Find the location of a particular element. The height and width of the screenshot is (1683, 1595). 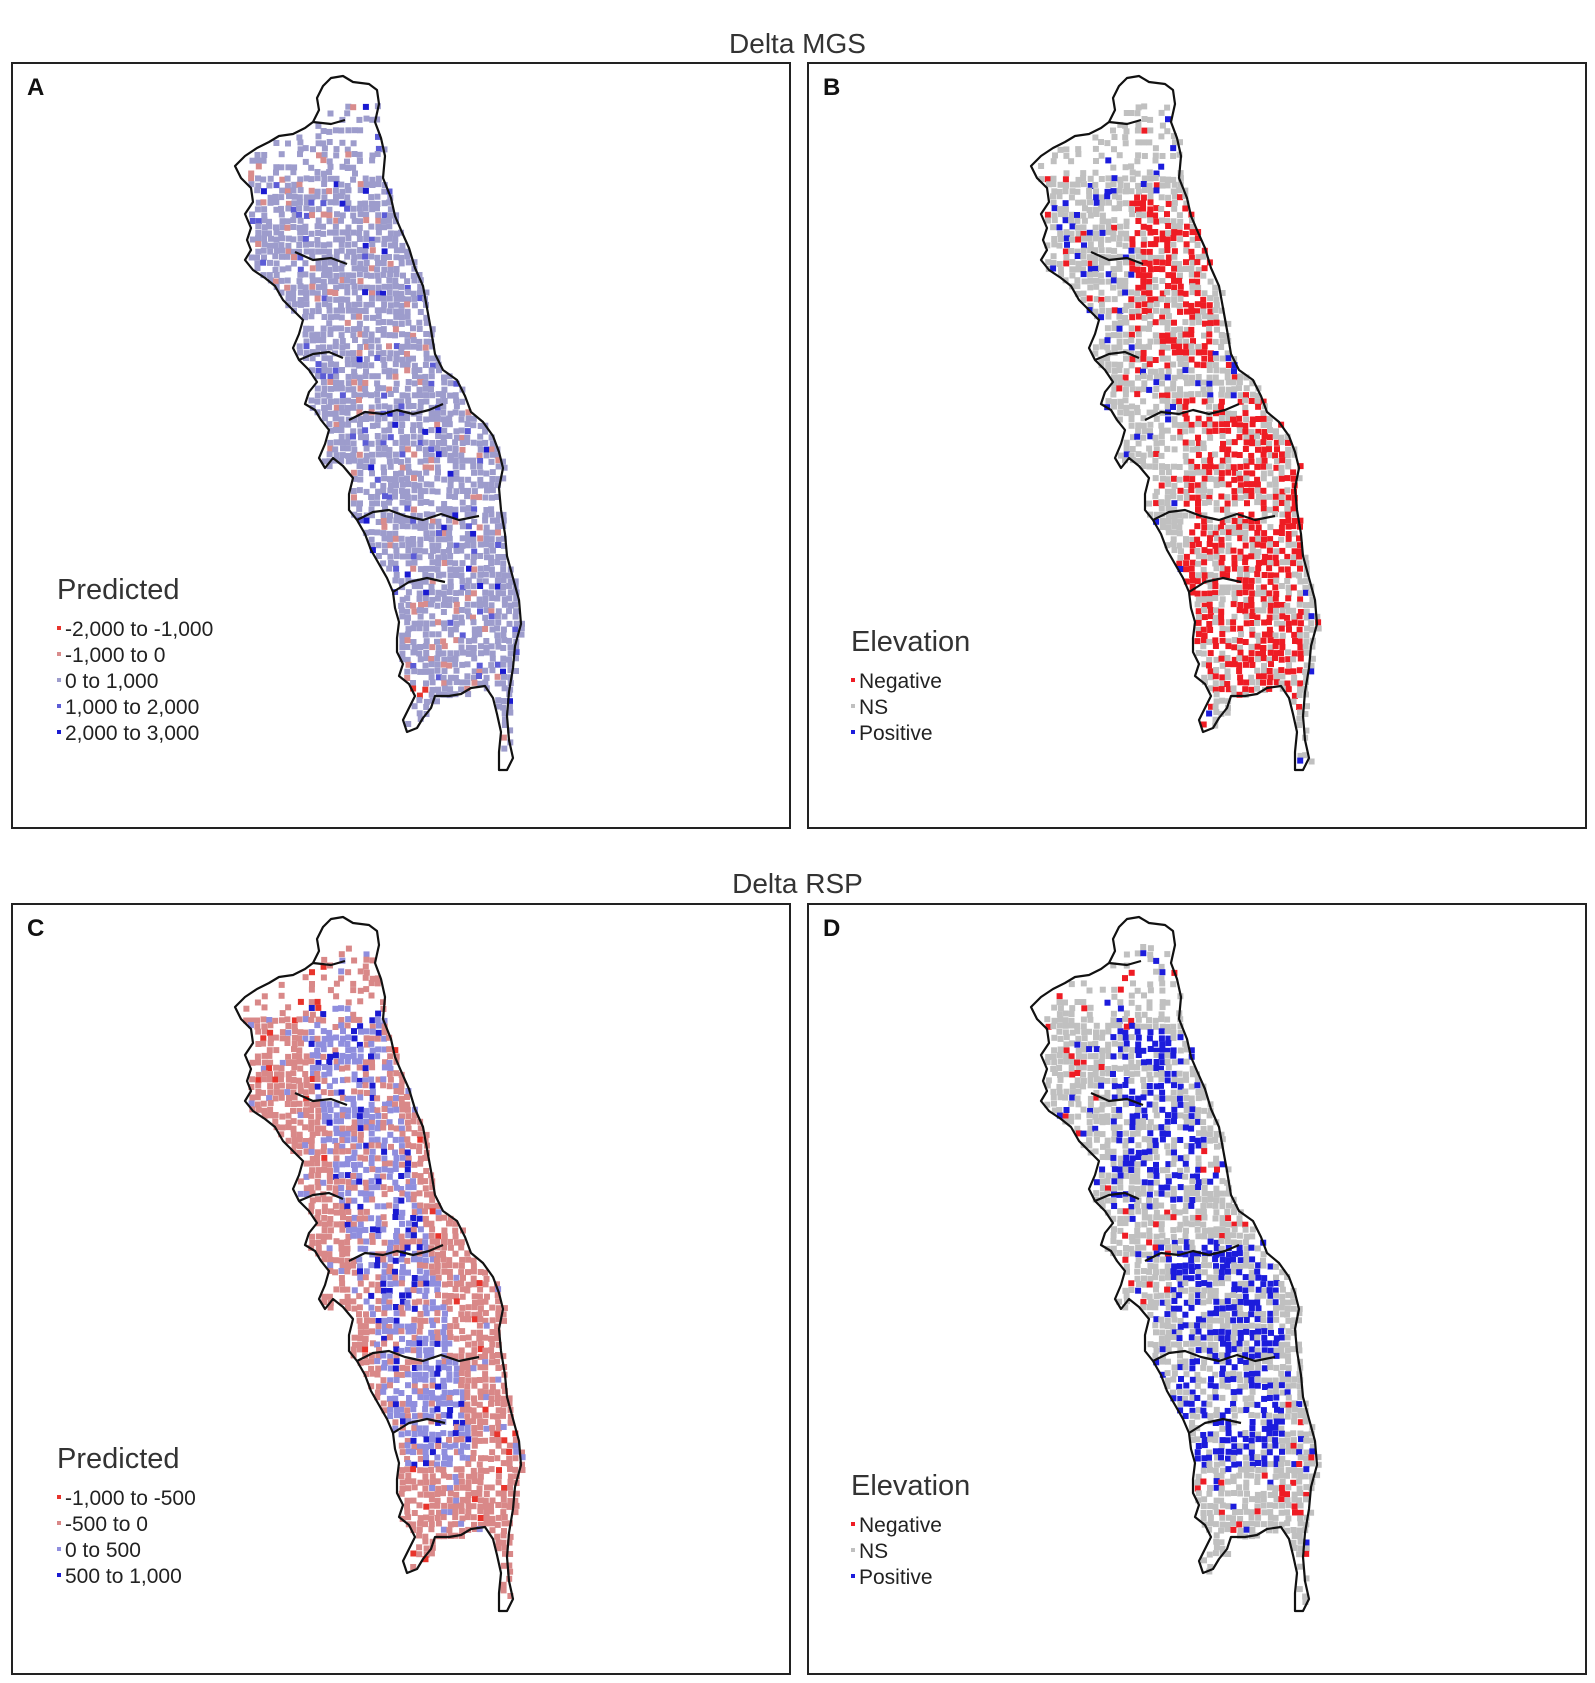

map-c-pixels is located at coordinates (384, 1272).